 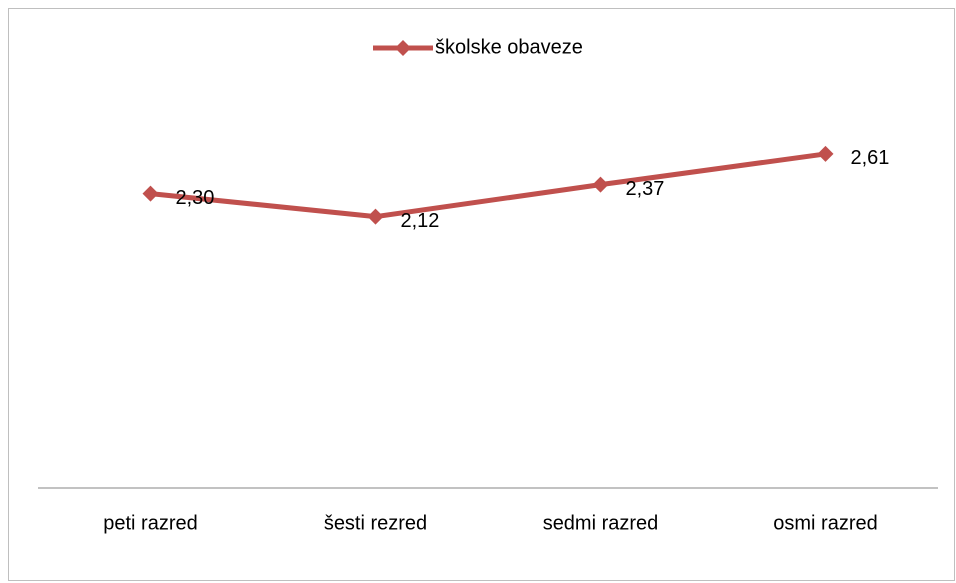 I want to click on legend-marker, so click(x=403, y=48).